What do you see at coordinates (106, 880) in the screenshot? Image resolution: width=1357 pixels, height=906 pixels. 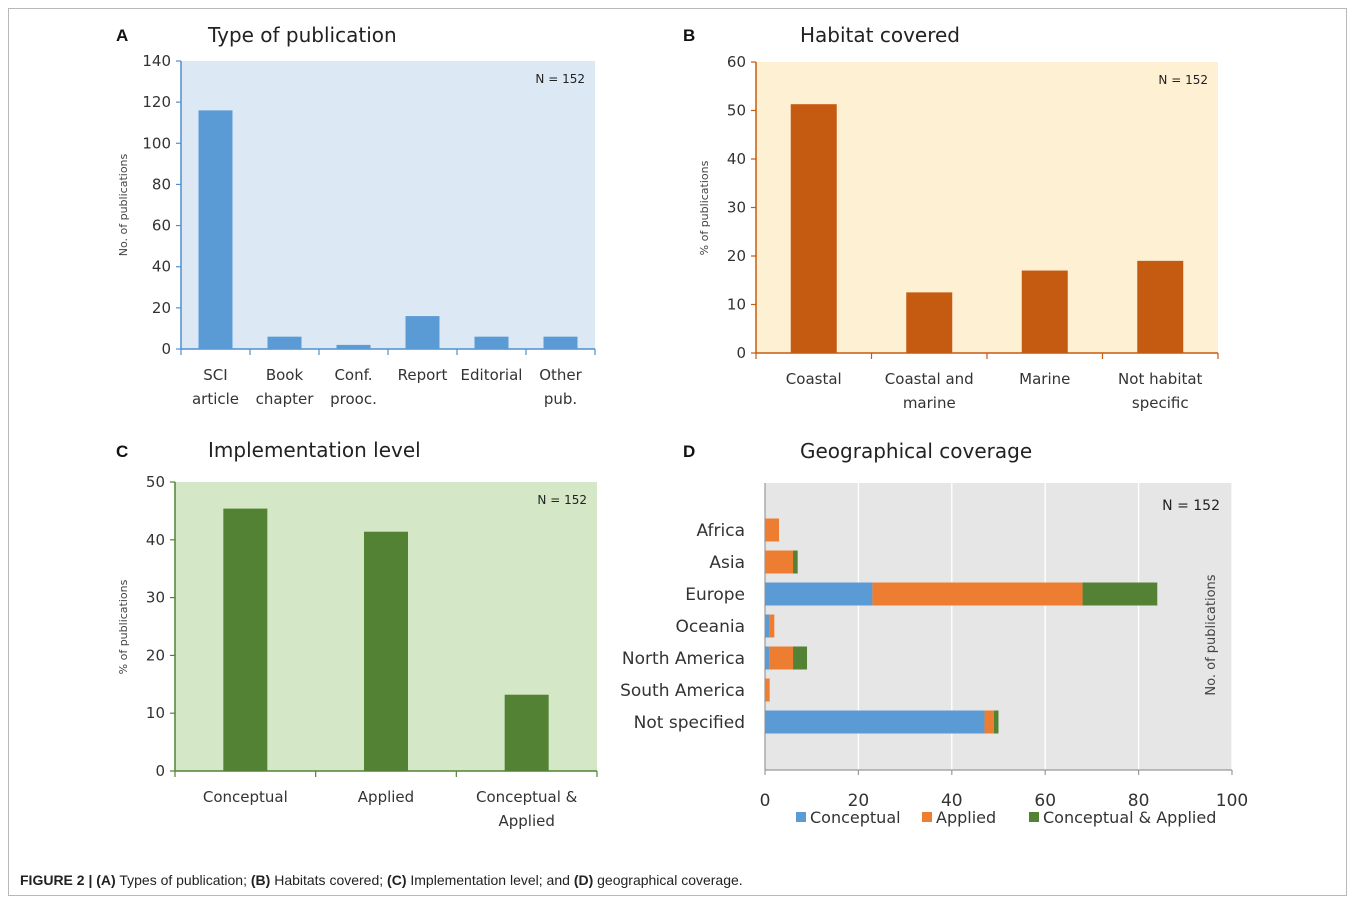 I see `caption-a-tag: (A)` at bounding box center [106, 880].